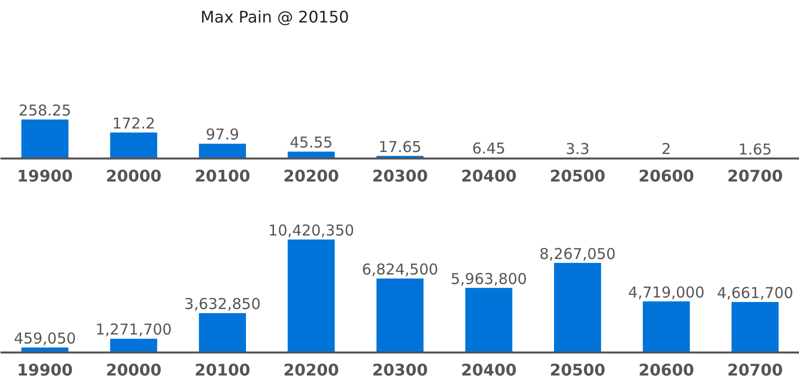 Image resolution: width=799 pixels, height=384 pixels. I want to click on data-label: 45.55, so click(311, 143).